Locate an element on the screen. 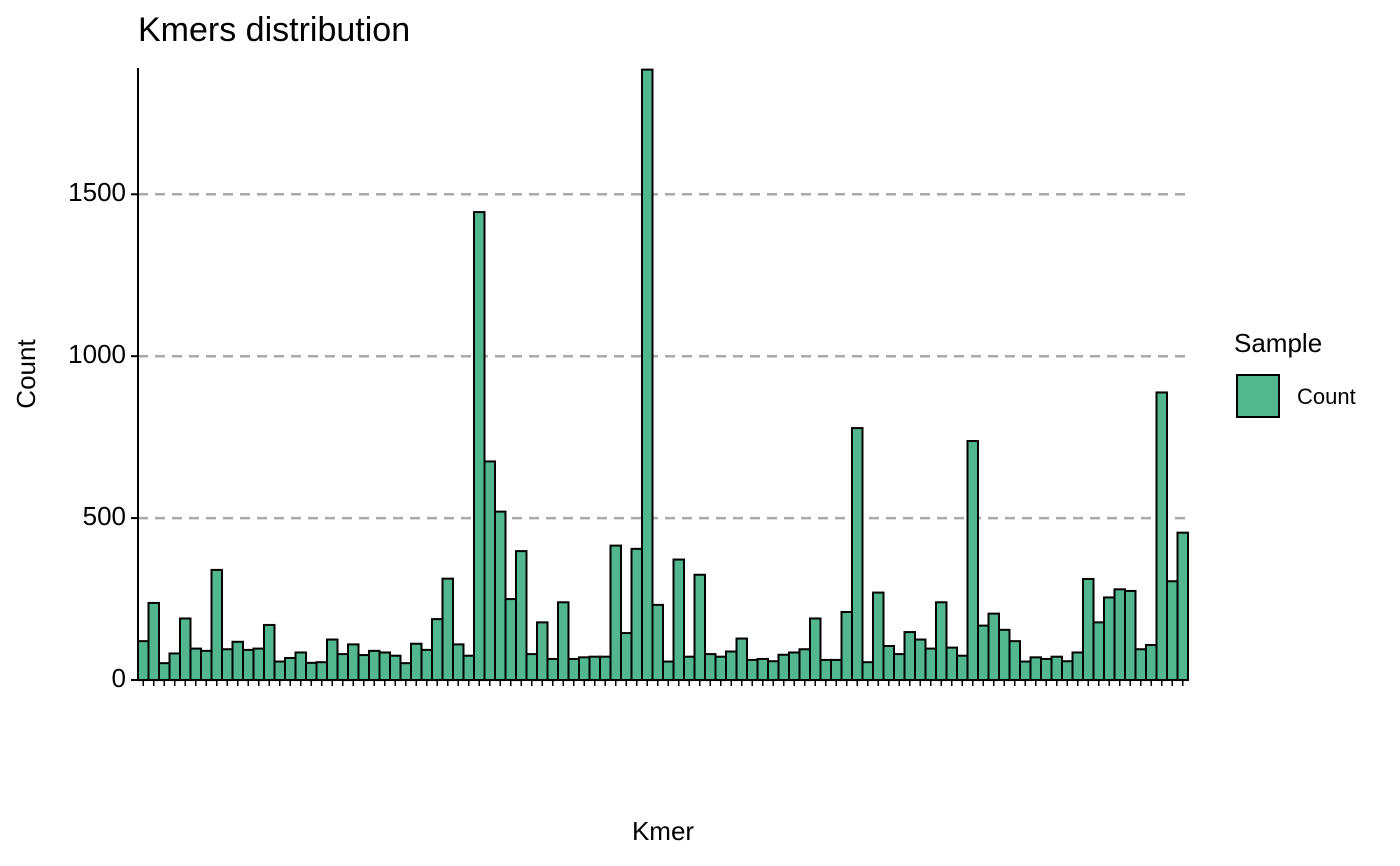 Image resolution: width=1400 pixels, height=866 pixels. legend-title: Sample is located at coordinates (1278, 343).